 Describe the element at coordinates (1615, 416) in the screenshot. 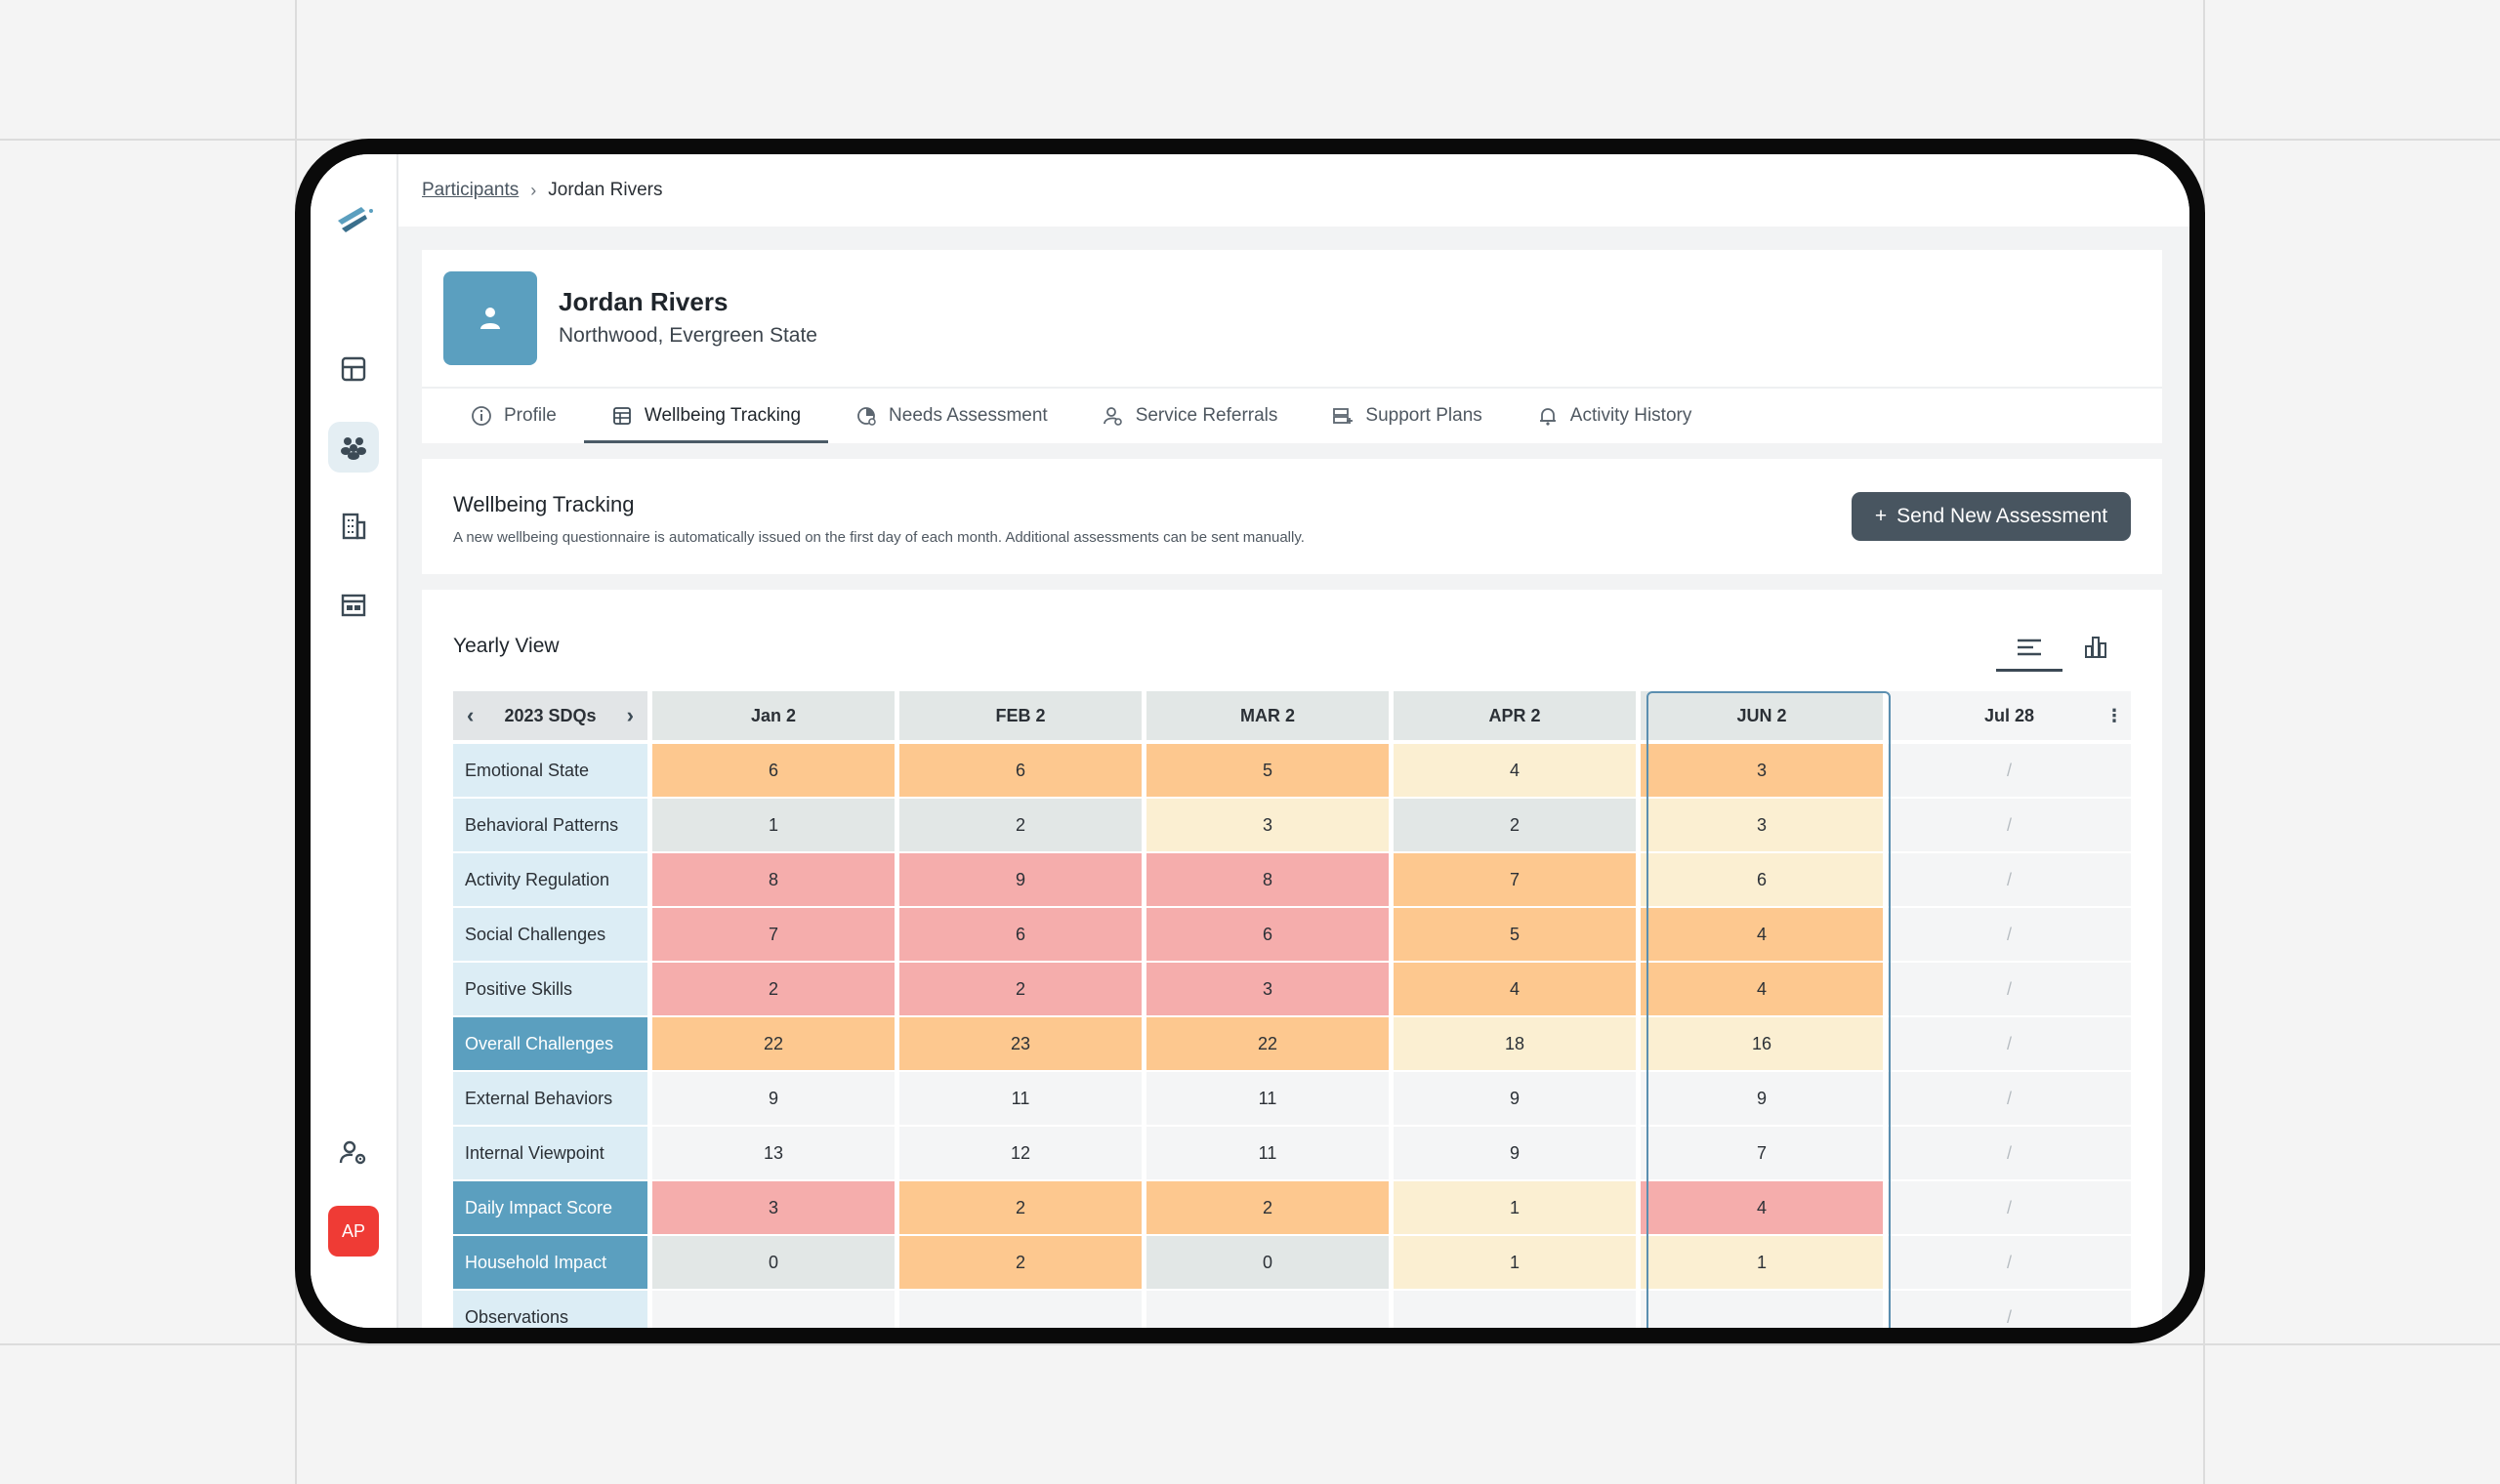

I see `tab-activity-history: Activity History` at that location.